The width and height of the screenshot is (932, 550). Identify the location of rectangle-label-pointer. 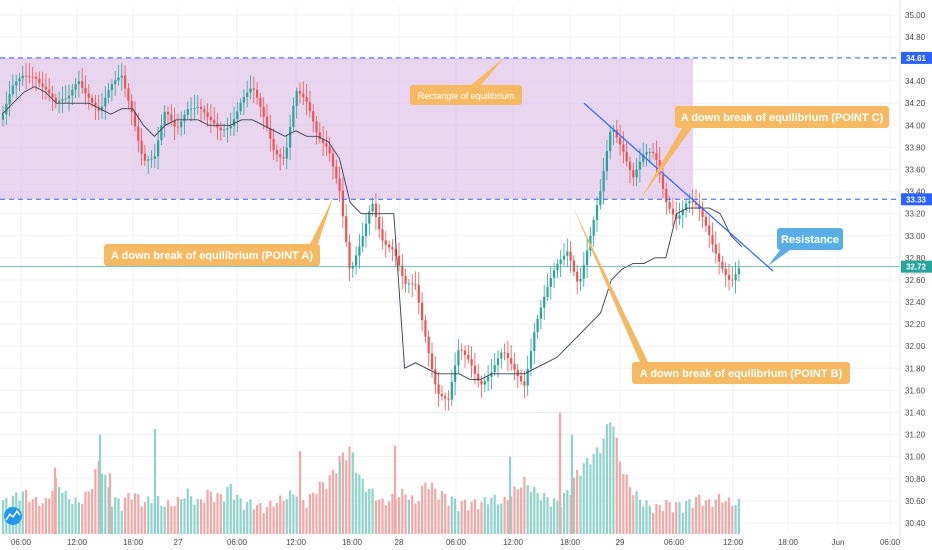
(487, 71).